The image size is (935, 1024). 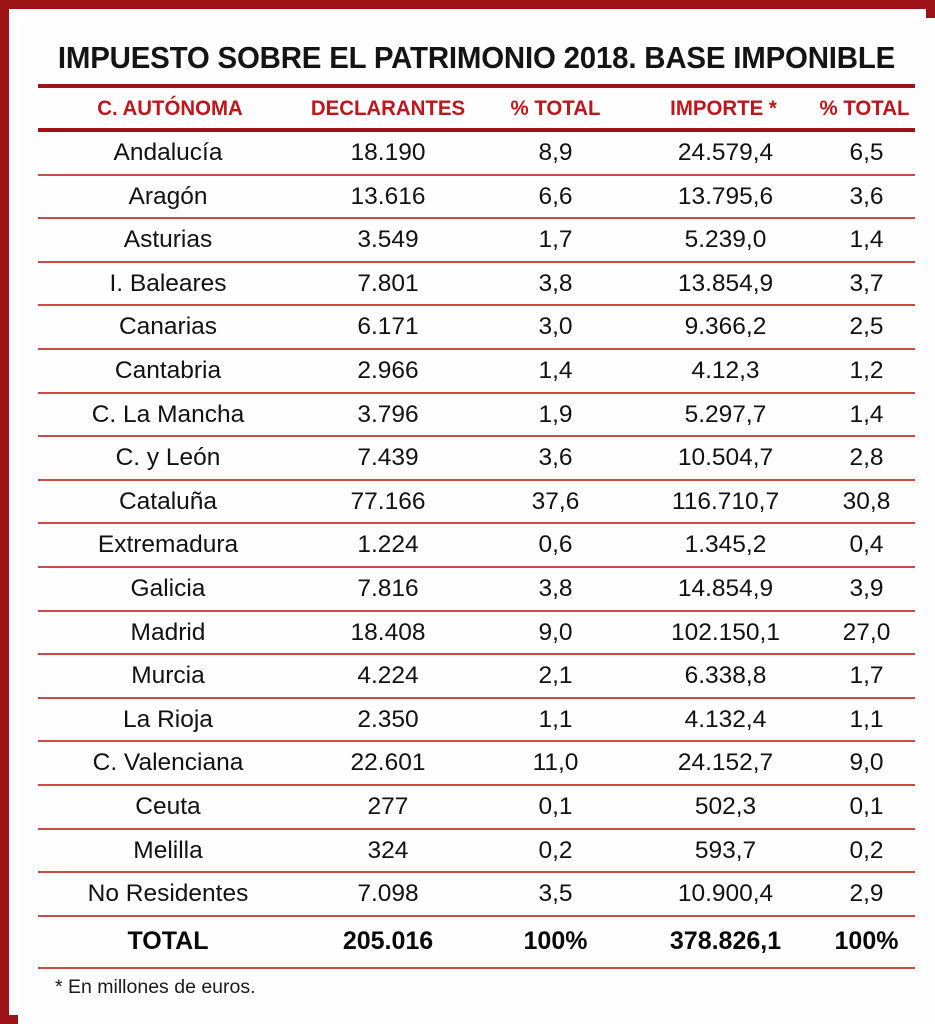 What do you see at coordinates (388, 632) in the screenshot?
I see `cell-declarantes: 18.408` at bounding box center [388, 632].